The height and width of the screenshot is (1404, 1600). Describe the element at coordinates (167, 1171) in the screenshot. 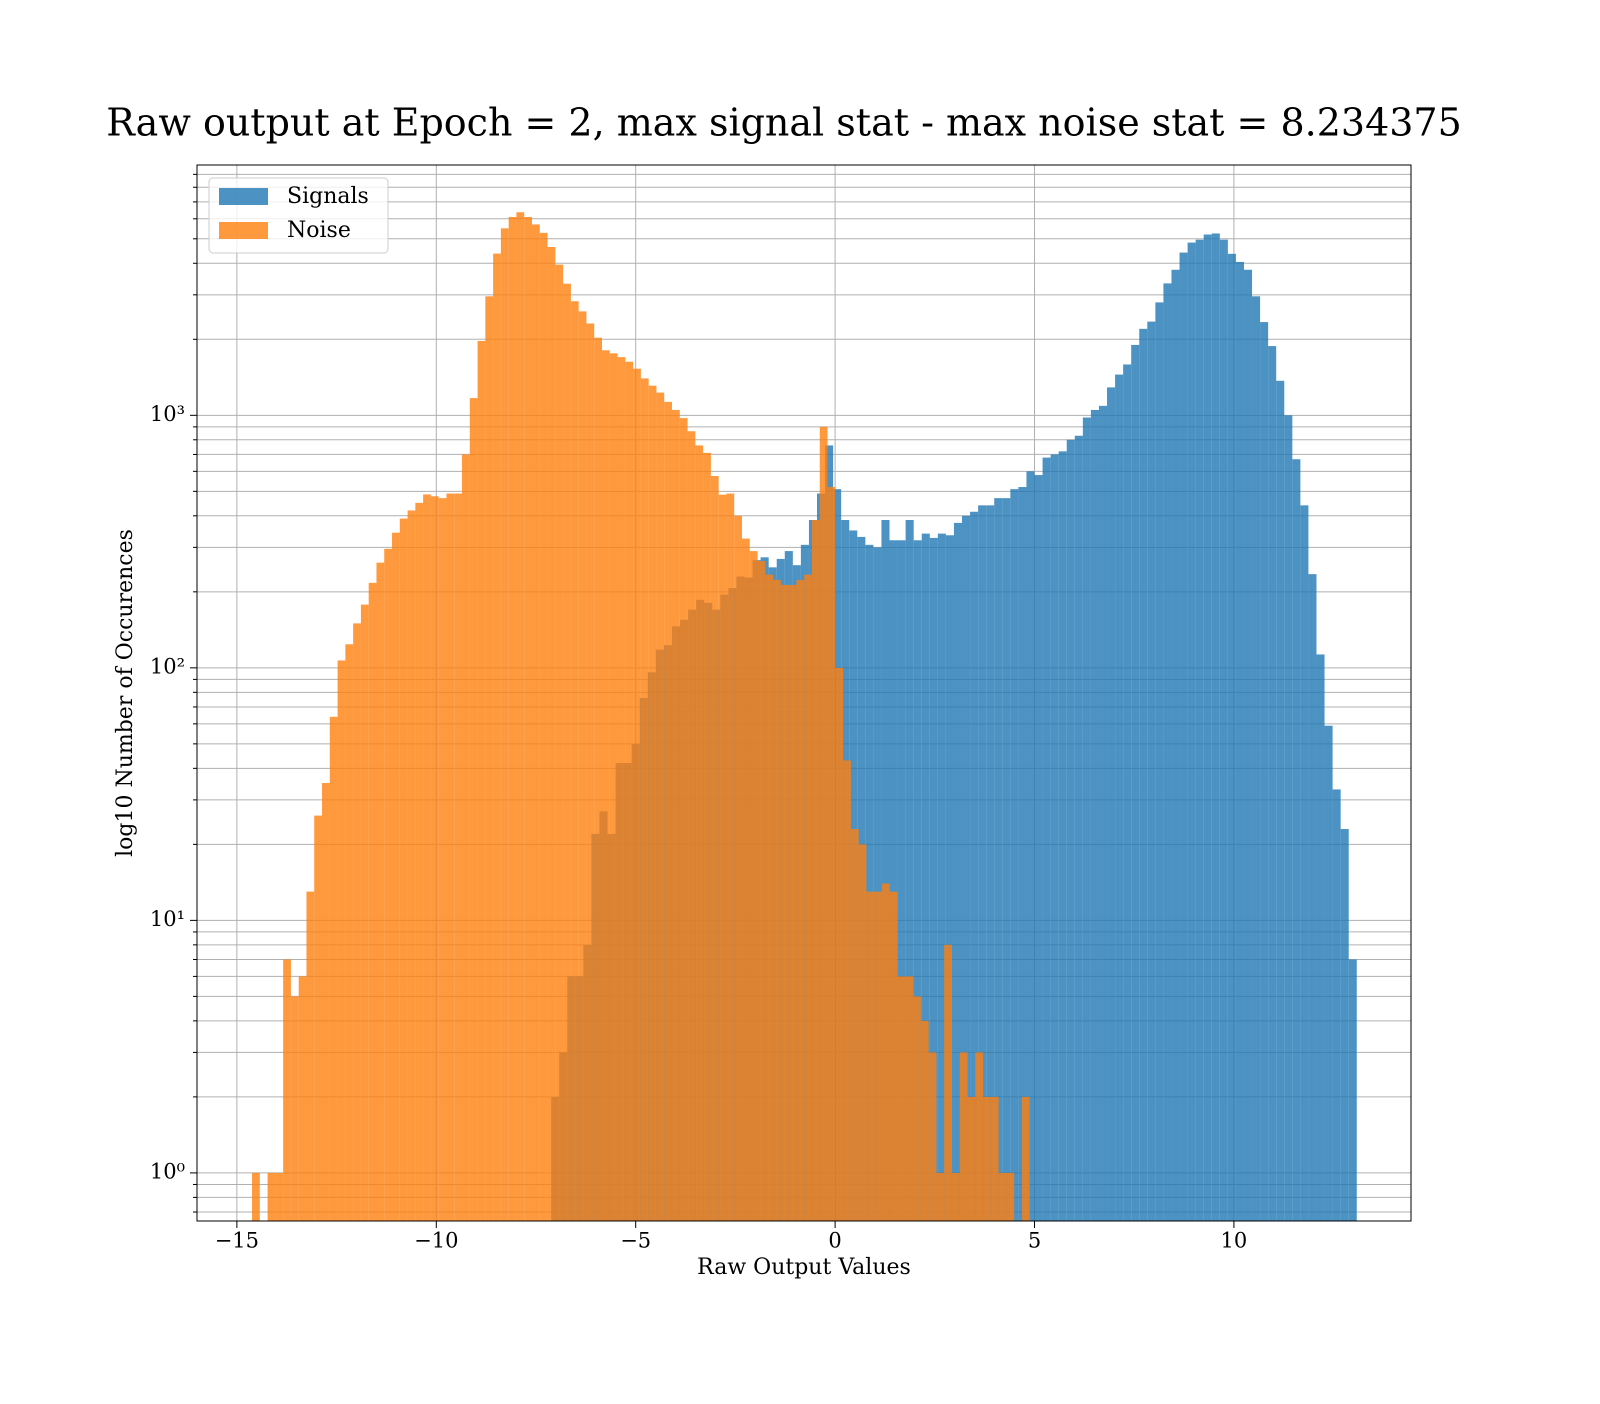

I see `y-tick-label: 10⁰` at that location.